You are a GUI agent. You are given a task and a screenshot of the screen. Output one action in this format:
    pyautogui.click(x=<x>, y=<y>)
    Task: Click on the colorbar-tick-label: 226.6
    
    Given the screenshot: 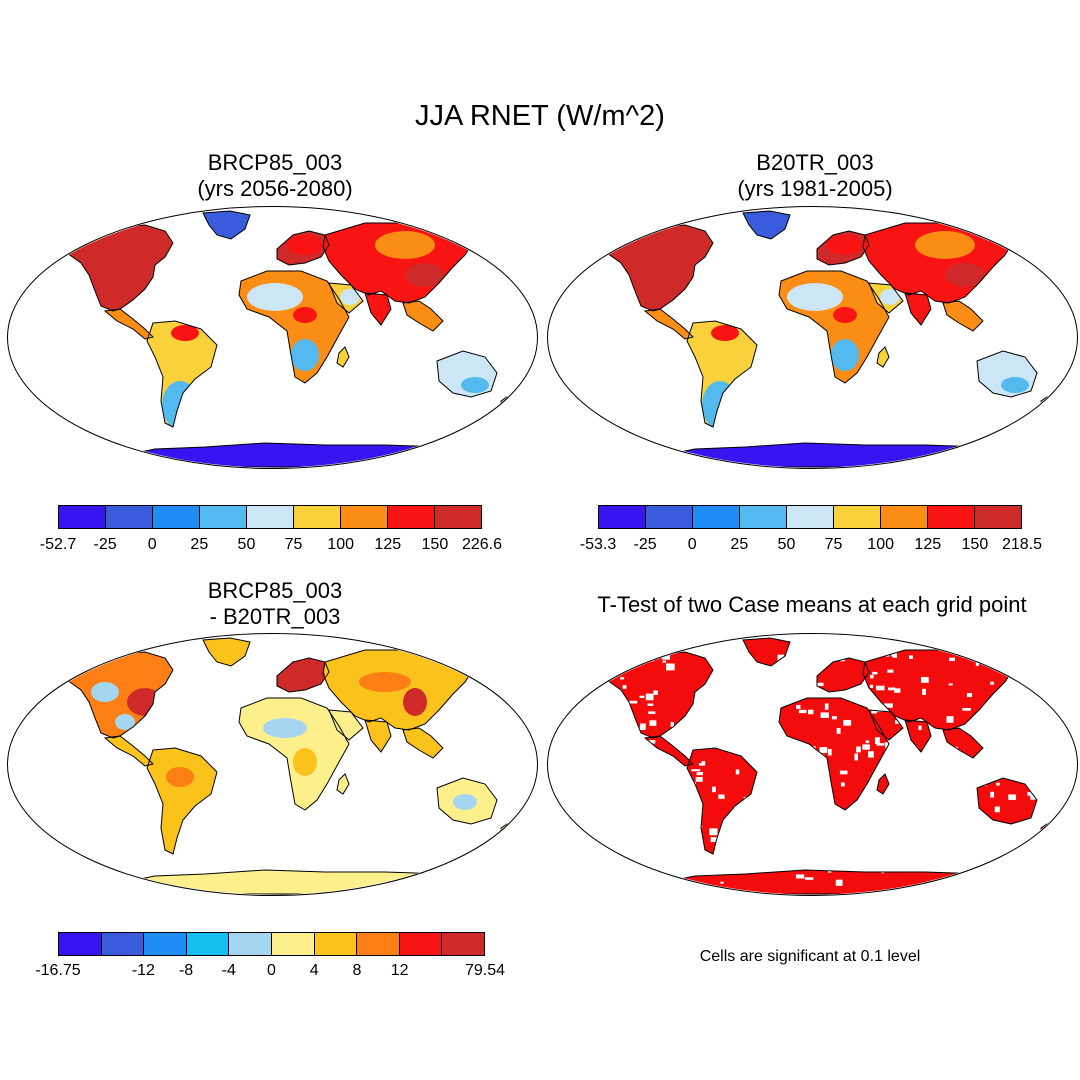 What is the action you would take?
    pyautogui.click(x=482, y=544)
    